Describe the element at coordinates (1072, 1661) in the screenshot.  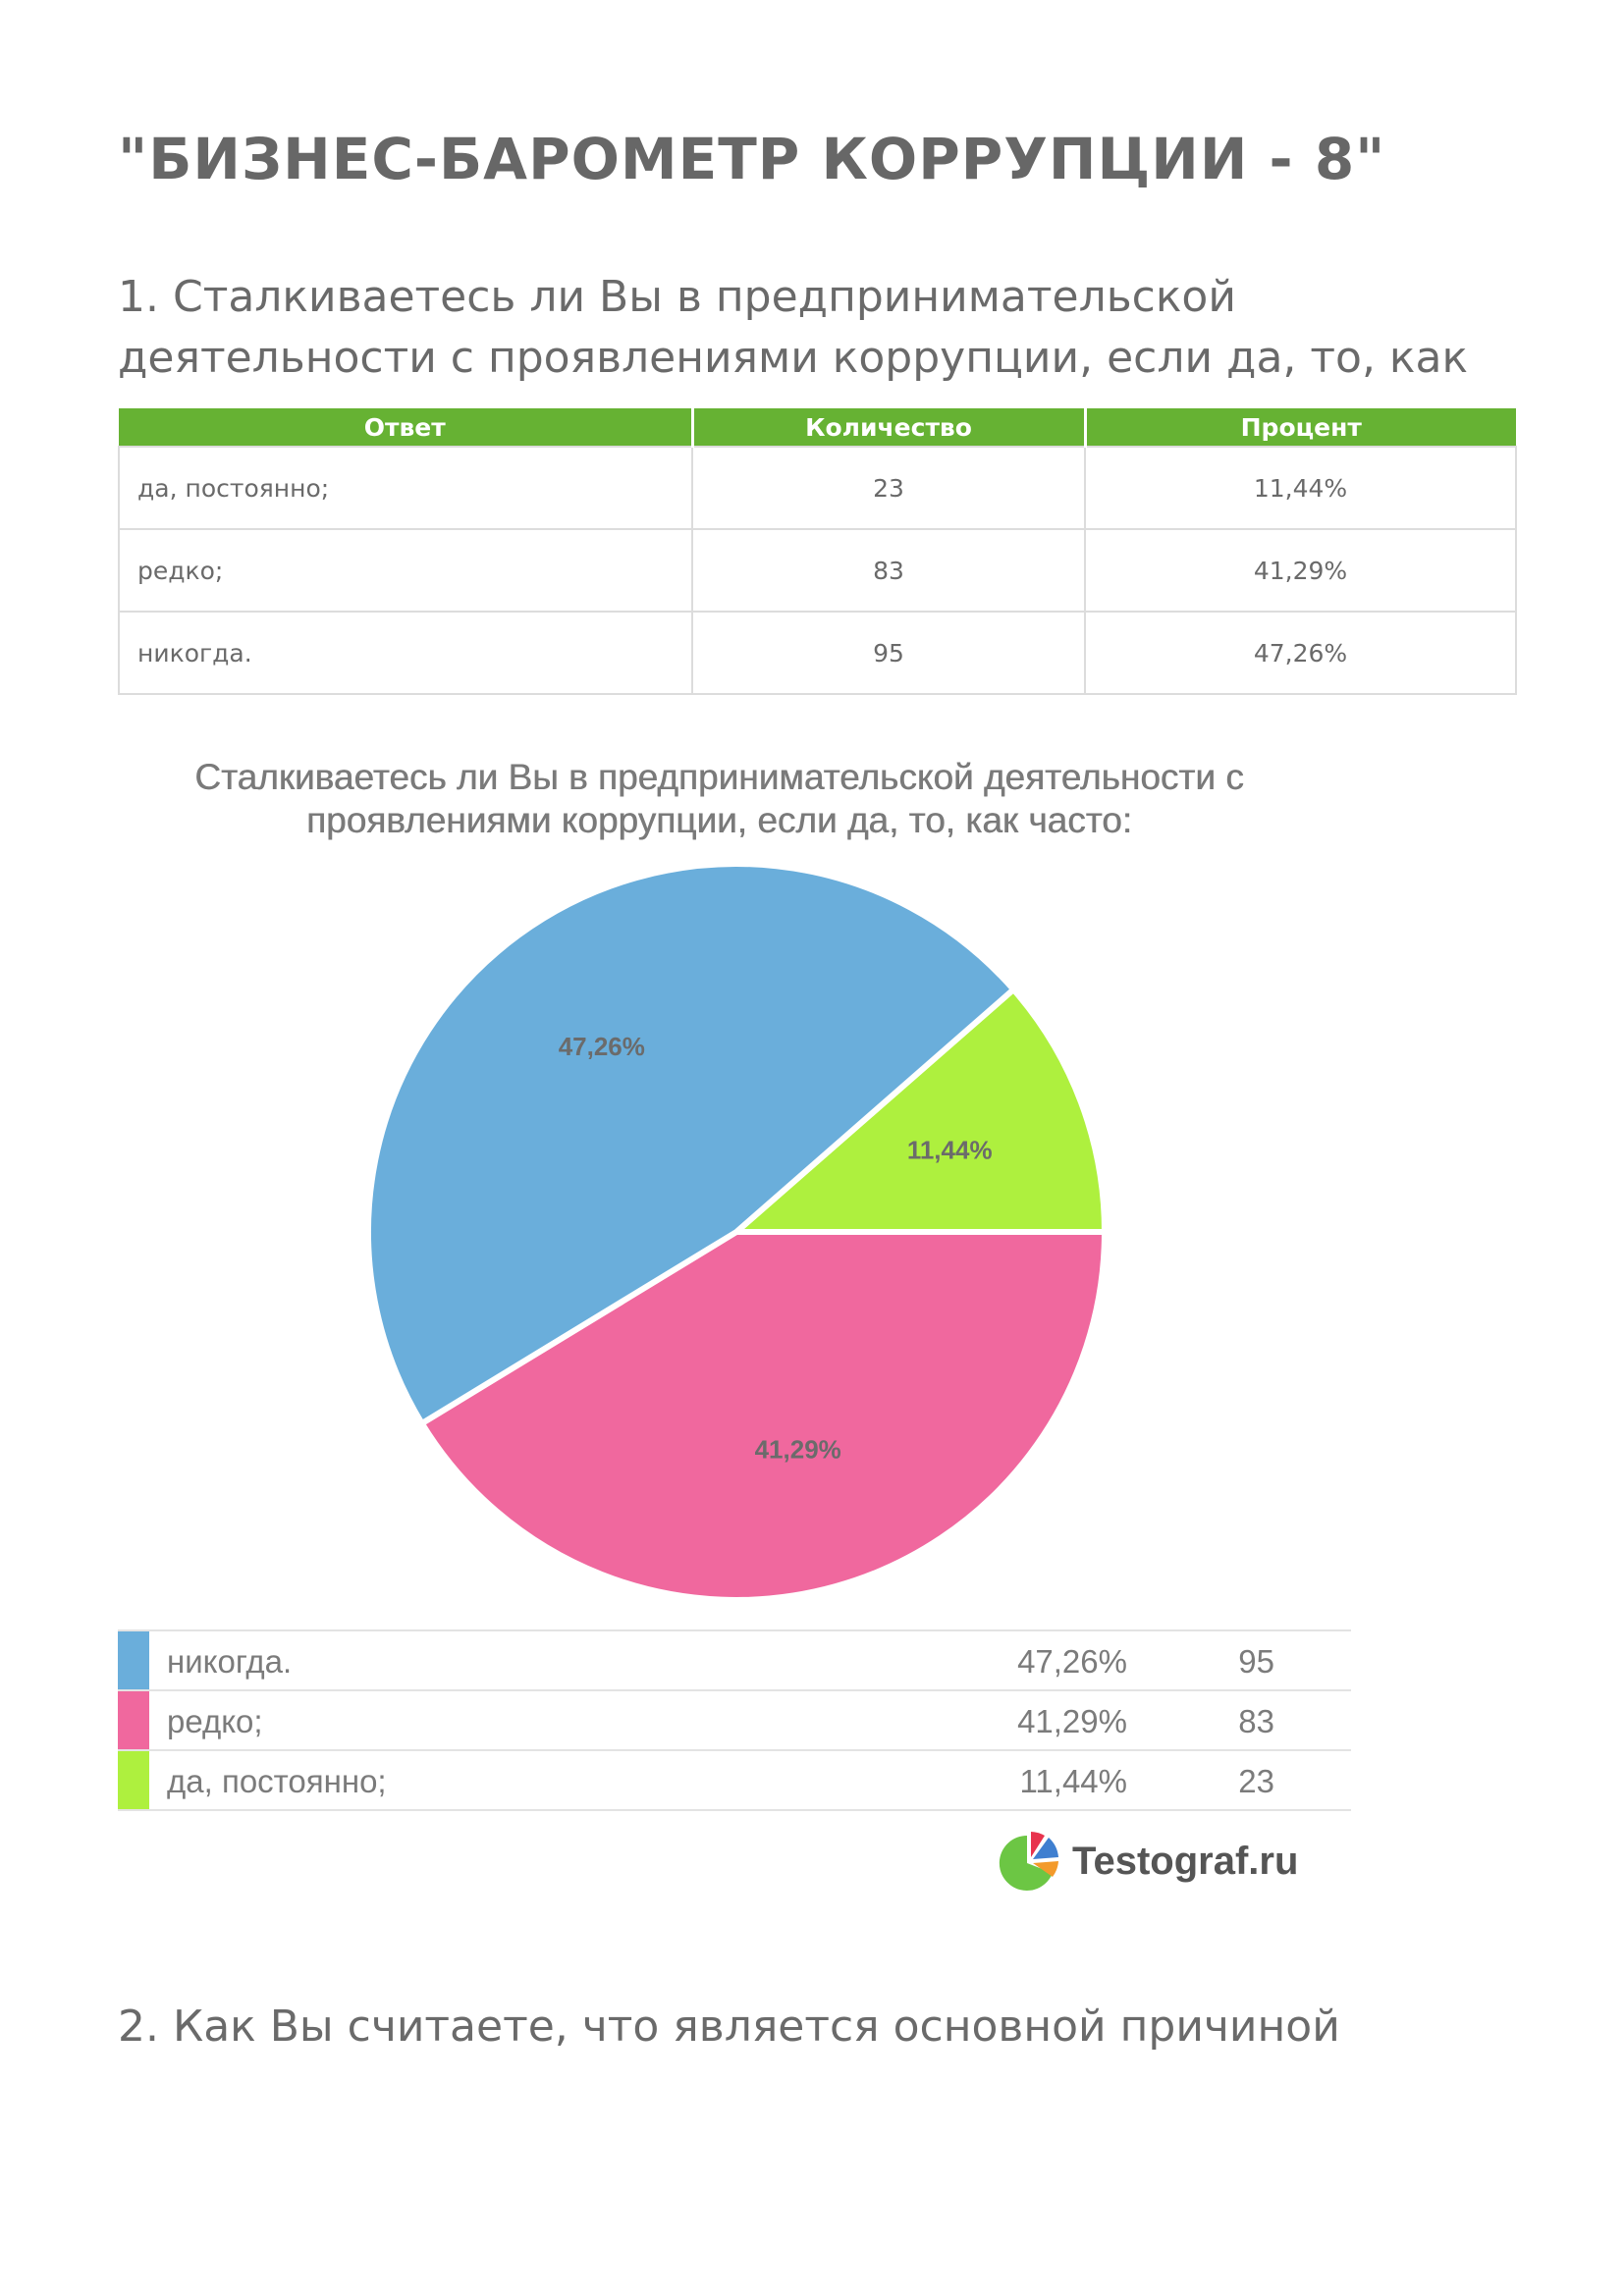
I see `legend-percent: 47,26%` at that location.